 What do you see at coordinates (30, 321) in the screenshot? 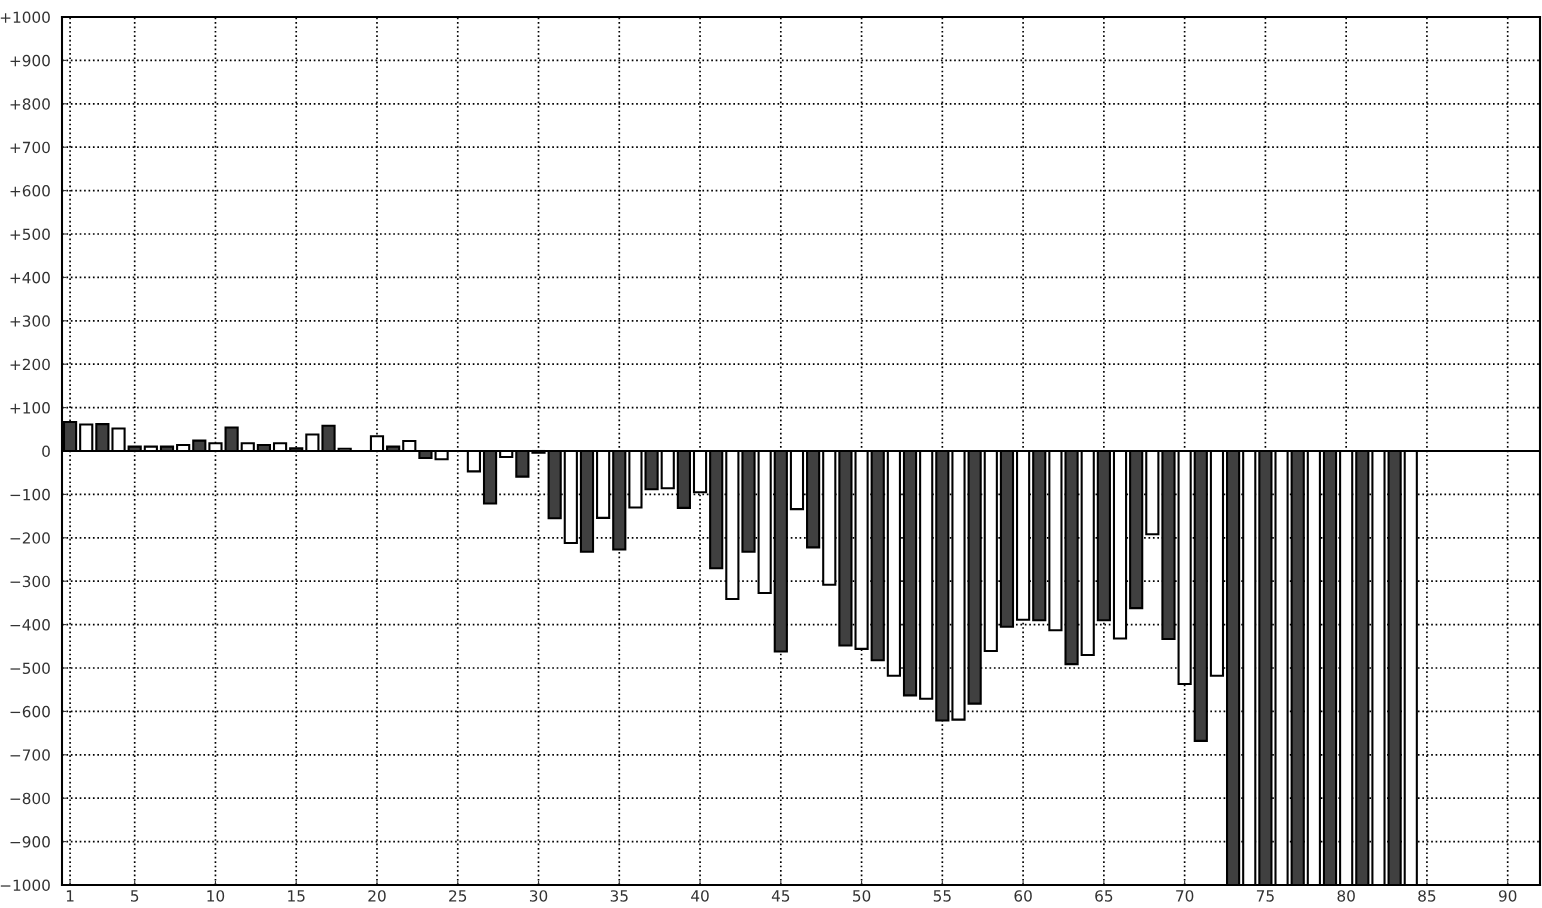
I see `y-tick-label: +300` at bounding box center [30, 321].